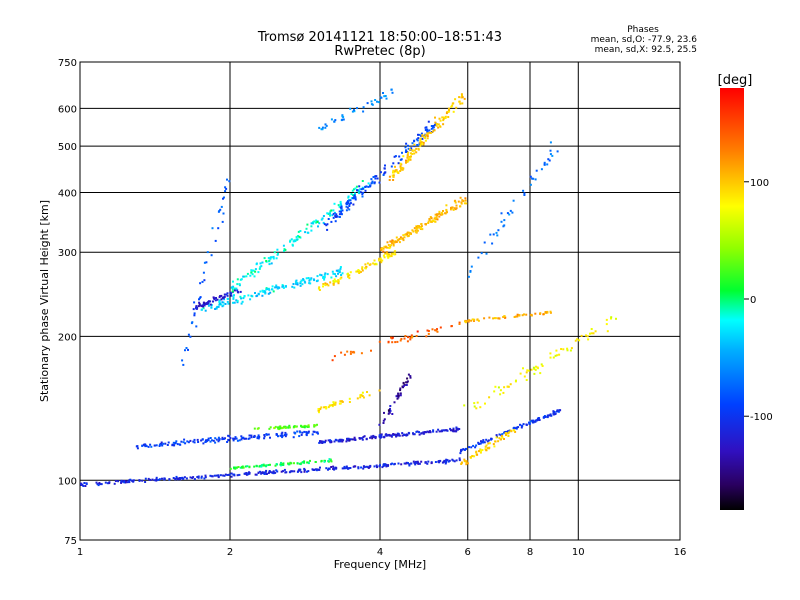  Describe the element at coordinates (379, 51) in the screenshot. I see `chart-subtitle: RwPretec (8p)` at that location.